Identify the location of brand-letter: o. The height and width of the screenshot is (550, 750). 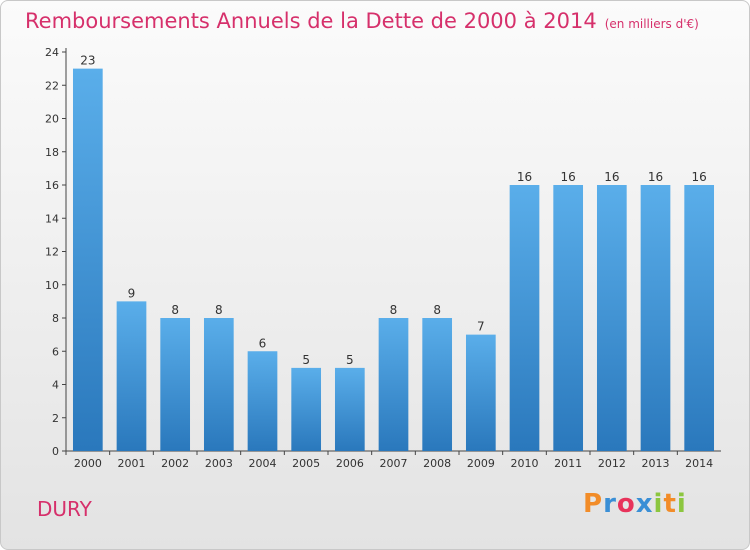
(626, 504).